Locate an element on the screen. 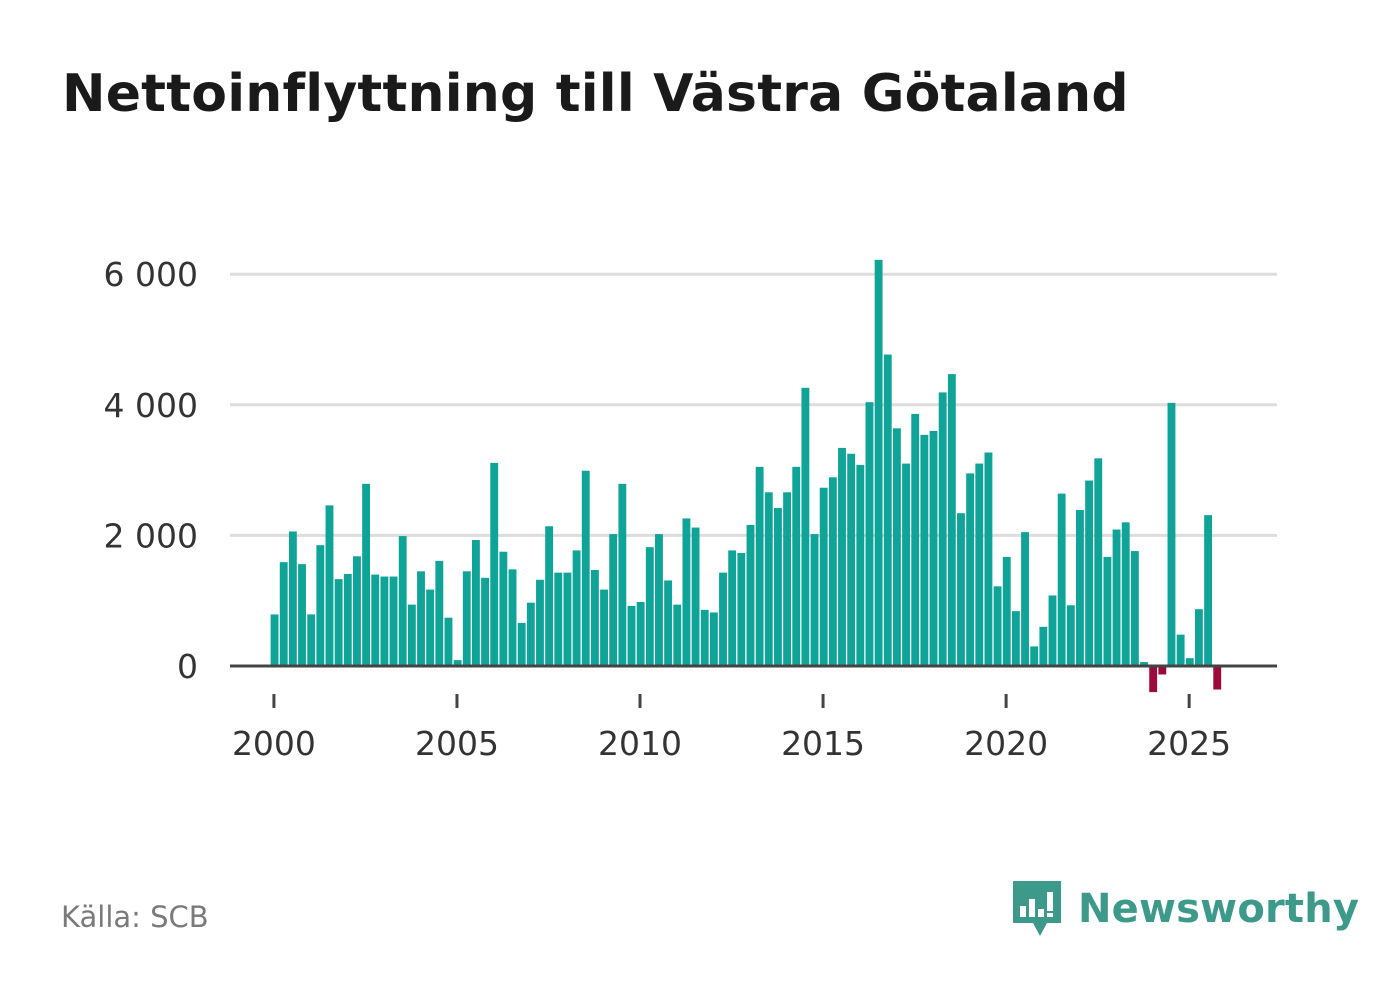  x-tick-label: 2010 is located at coordinates (640, 743).